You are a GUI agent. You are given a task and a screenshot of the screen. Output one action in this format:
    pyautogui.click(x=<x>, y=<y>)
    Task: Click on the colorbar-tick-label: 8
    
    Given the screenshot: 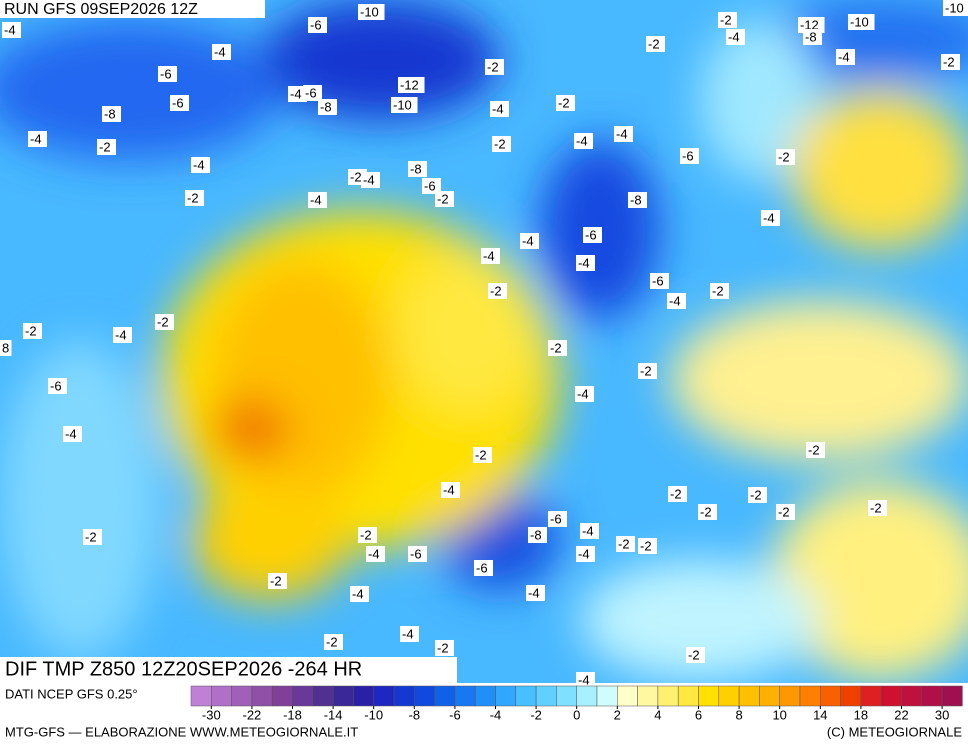 What is the action you would take?
    pyautogui.click(x=738, y=714)
    